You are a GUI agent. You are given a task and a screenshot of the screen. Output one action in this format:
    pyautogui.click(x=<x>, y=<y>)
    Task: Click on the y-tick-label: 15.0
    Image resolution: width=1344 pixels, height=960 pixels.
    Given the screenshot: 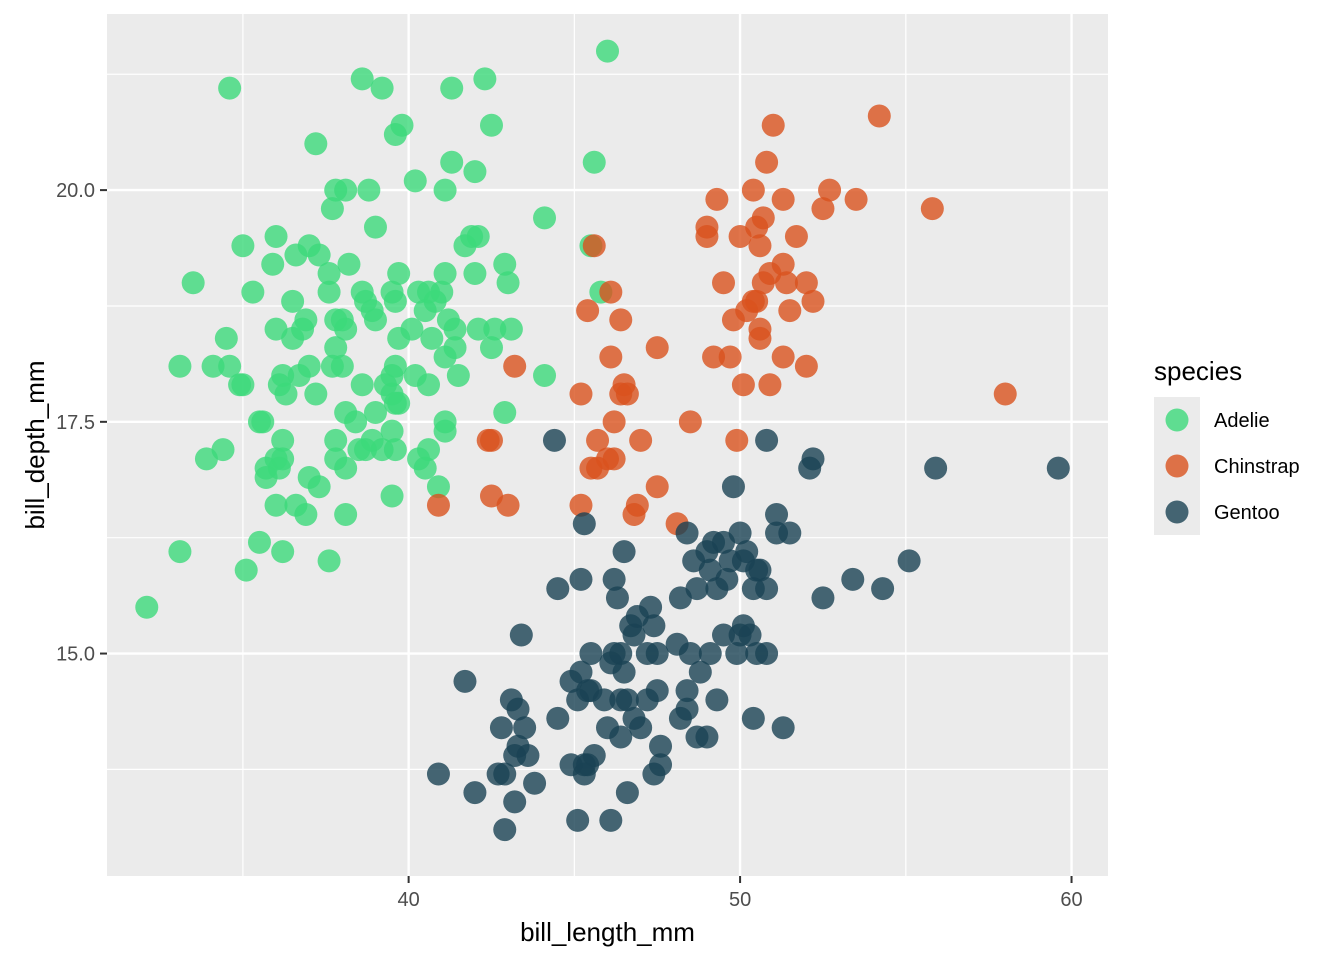 What is the action you would take?
    pyautogui.click(x=75, y=655)
    